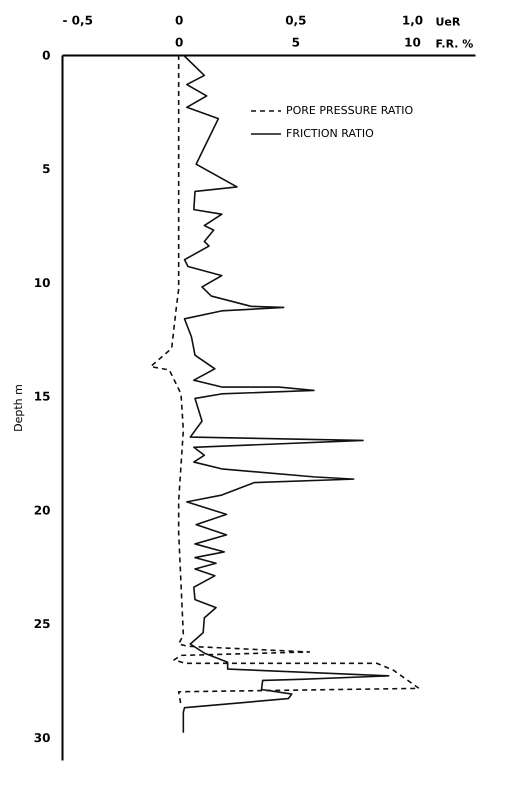  What do you see at coordinates (179, 43) in the screenshot?
I see `x2-tick-label: 0` at bounding box center [179, 43].